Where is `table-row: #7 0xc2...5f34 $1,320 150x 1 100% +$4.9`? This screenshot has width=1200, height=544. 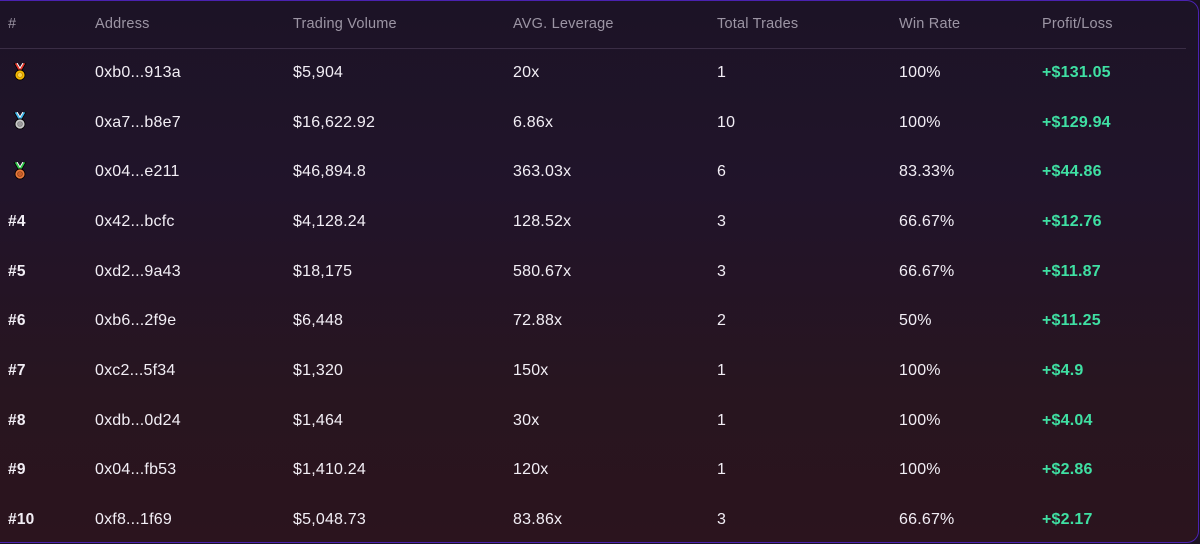
table-row: #7 0xc2...5f34 $1,320 150x 1 100% +$4.9 is located at coordinates (593, 371).